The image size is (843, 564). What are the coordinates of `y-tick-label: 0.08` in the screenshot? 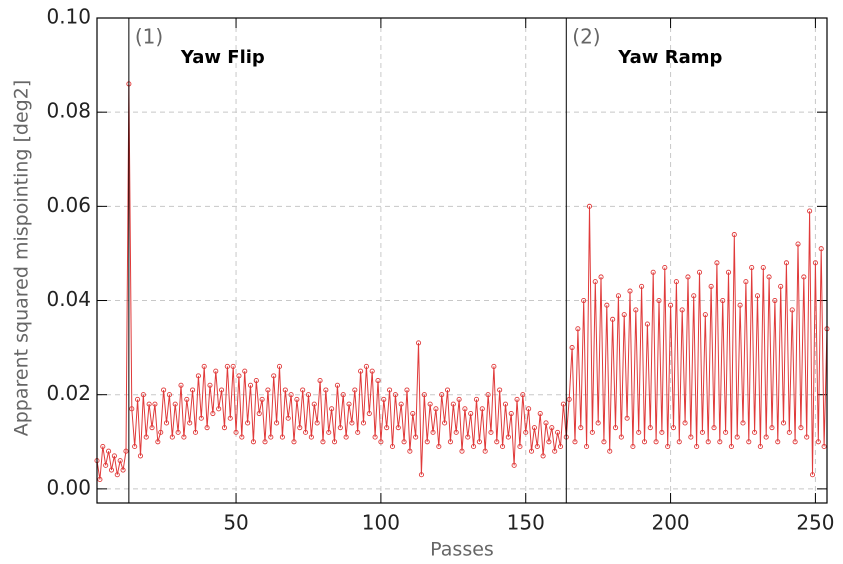 It's located at (68, 111).